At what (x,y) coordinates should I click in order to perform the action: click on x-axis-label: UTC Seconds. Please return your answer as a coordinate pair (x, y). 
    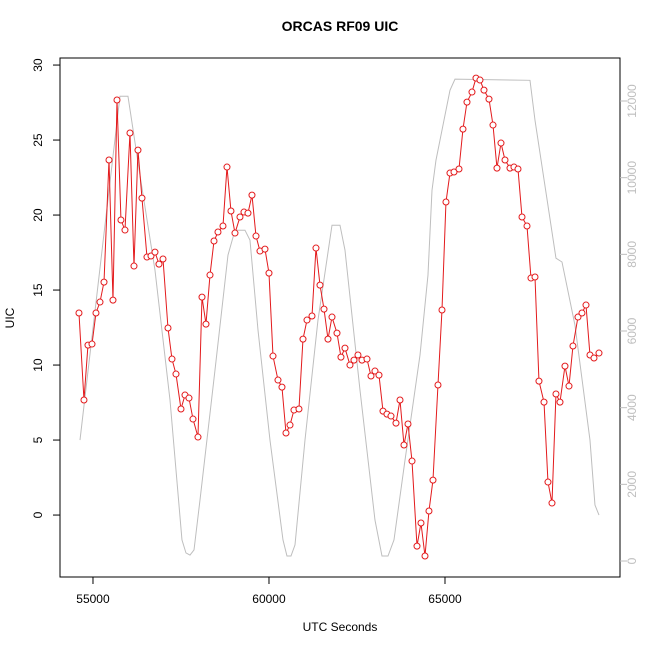
    Looking at the image, I should click on (340, 627).